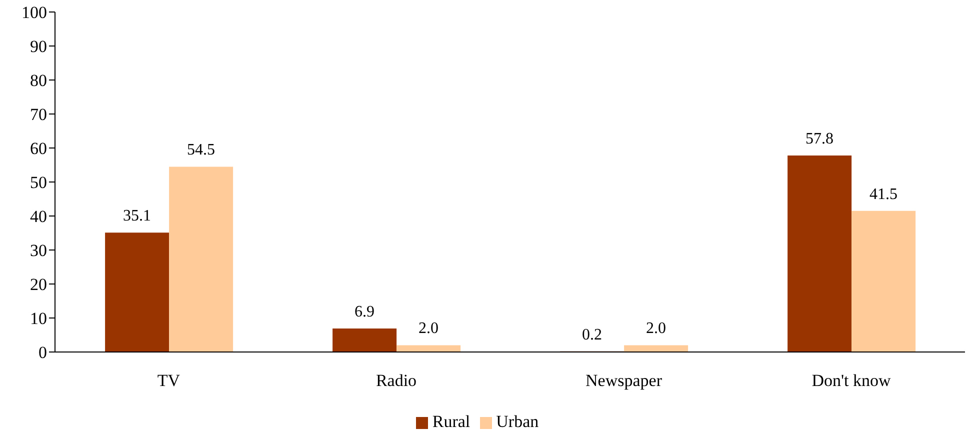 This screenshot has width=969, height=436. Describe the element at coordinates (137, 216) in the screenshot. I see `data-label: 35.1` at that location.